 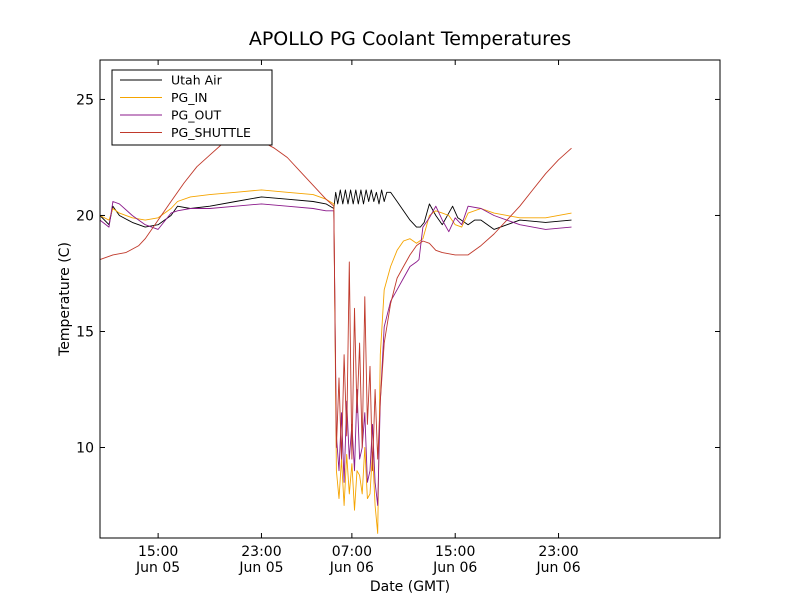 What do you see at coordinates (558, 552) in the screenshot?
I see `x-tick-label-time-4: 23:00` at bounding box center [558, 552].